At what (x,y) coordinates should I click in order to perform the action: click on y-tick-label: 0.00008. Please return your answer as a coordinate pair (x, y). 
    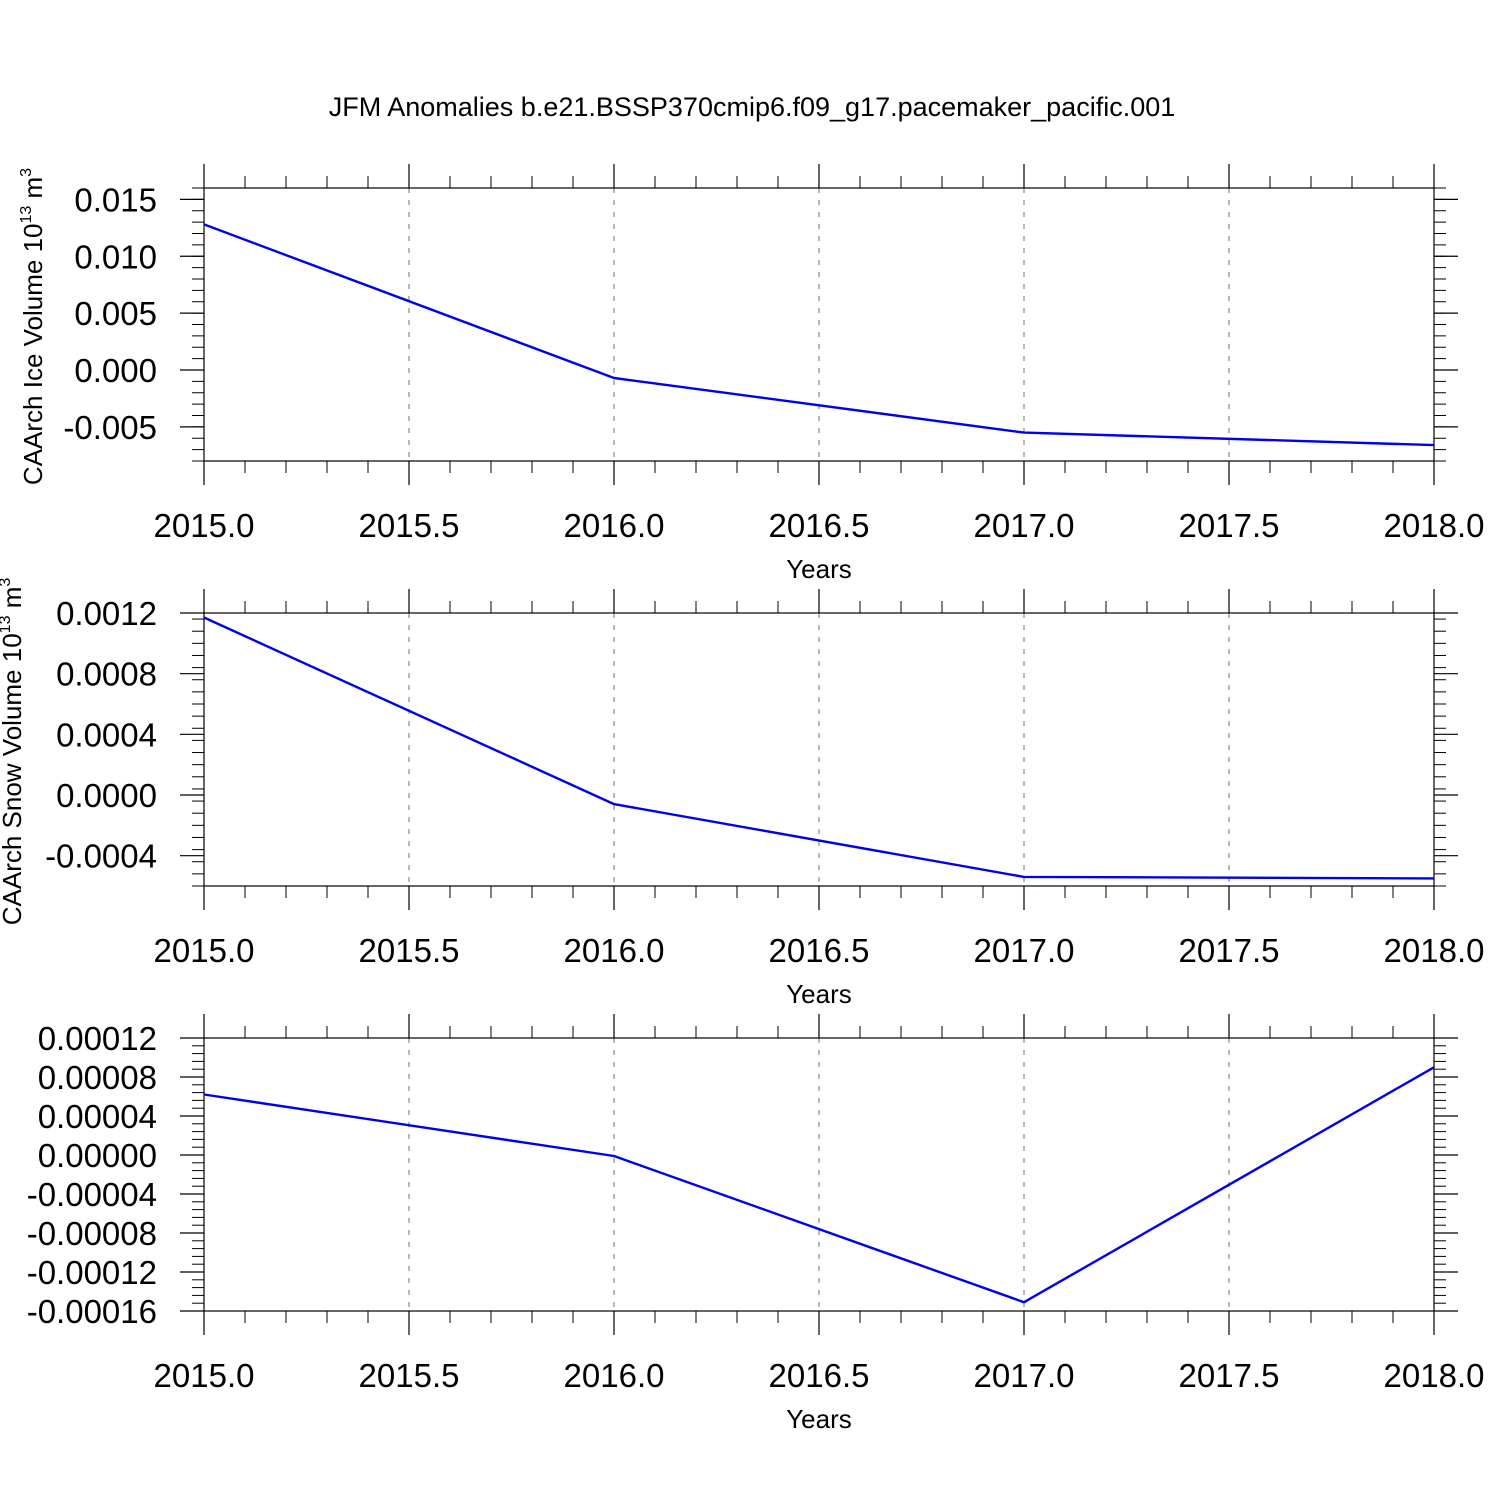
    Looking at the image, I should click on (97, 1077).